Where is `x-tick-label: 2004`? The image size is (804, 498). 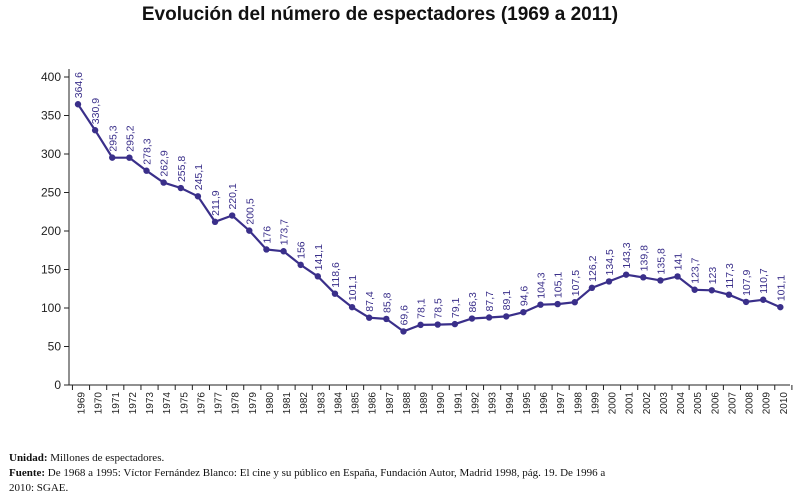 x-tick-label: 2004 is located at coordinates (681, 403).